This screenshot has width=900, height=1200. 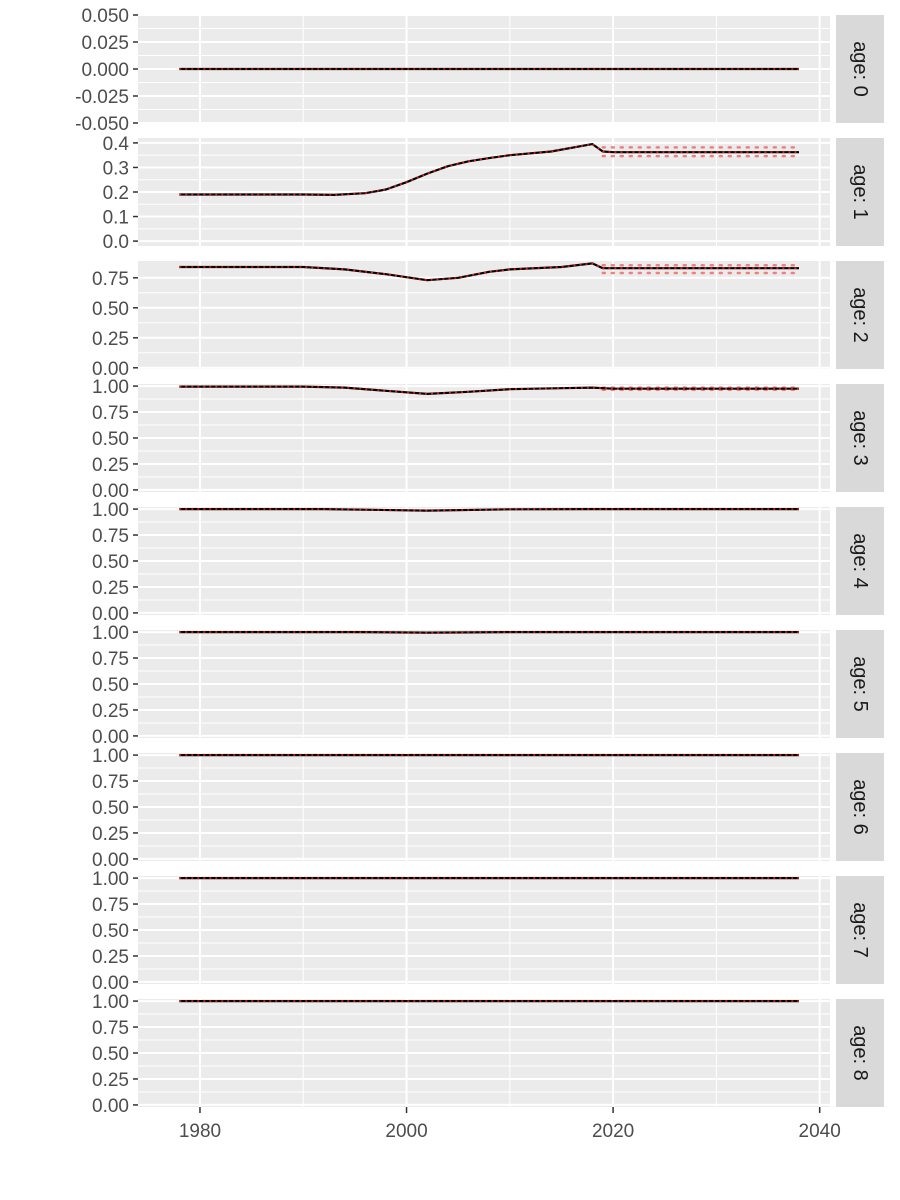 I want to click on panel-background, so click(x=484, y=315).